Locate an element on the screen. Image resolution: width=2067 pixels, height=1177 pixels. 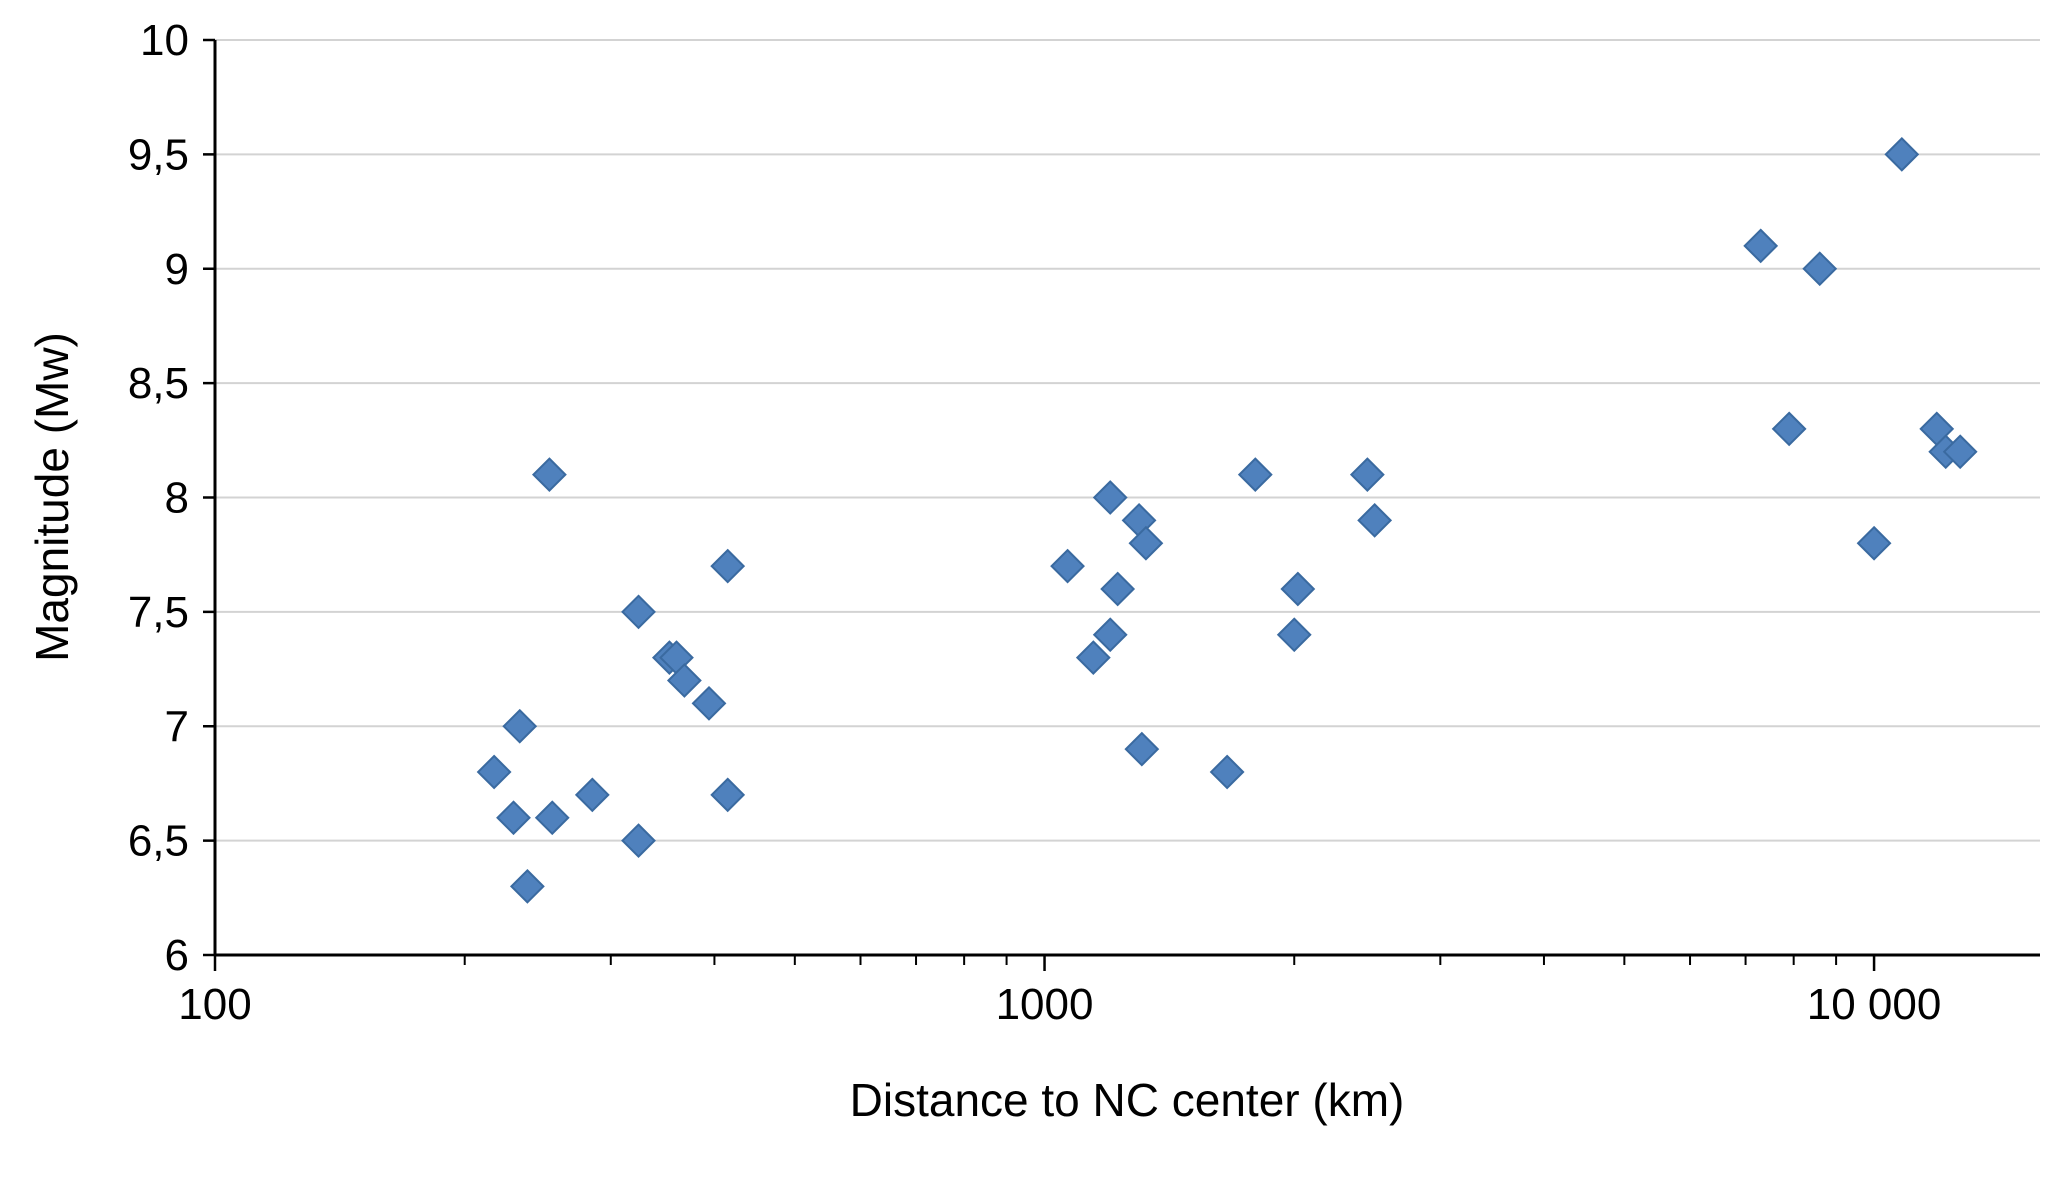
y-tick-label: 9,5 is located at coordinates (158, 154).